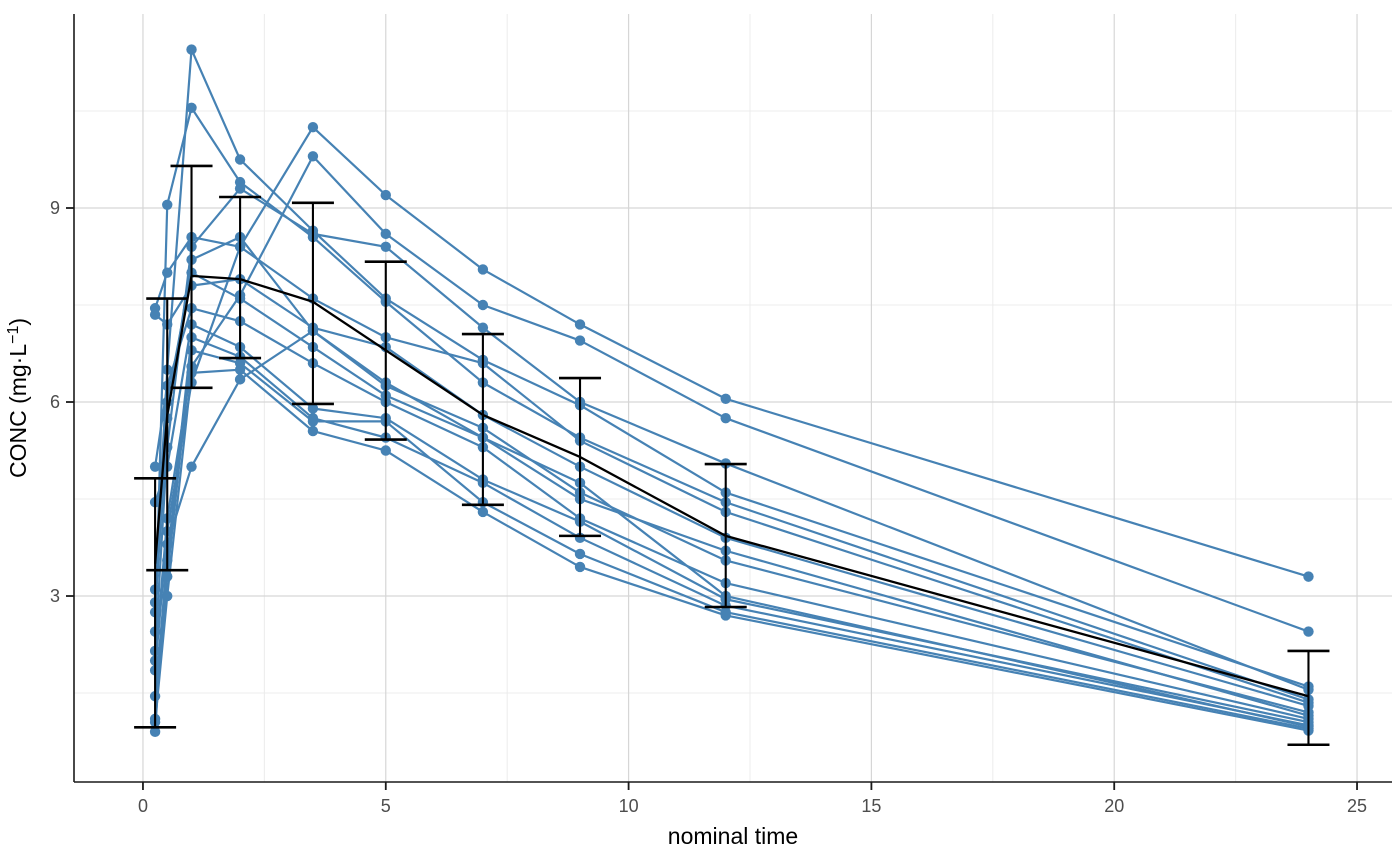  Describe the element at coordinates (18, 411) in the screenshot. I see `y-axis-title-main: CONC (mg·L` at that location.